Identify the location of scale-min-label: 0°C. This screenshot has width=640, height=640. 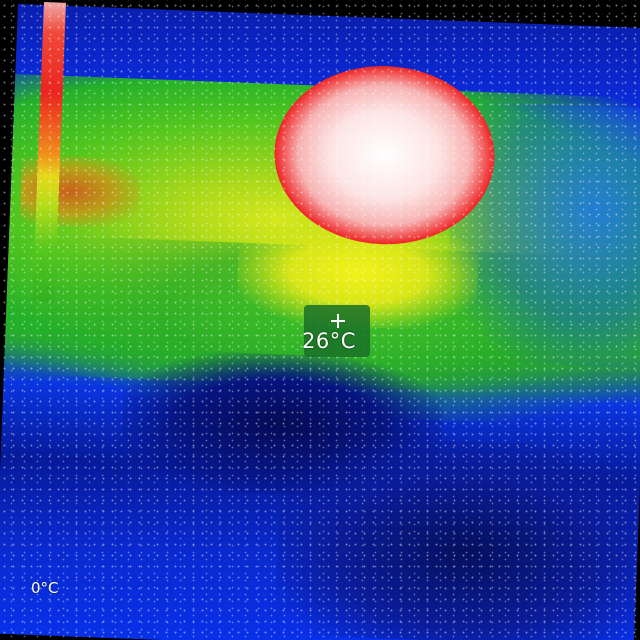
(45, 588).